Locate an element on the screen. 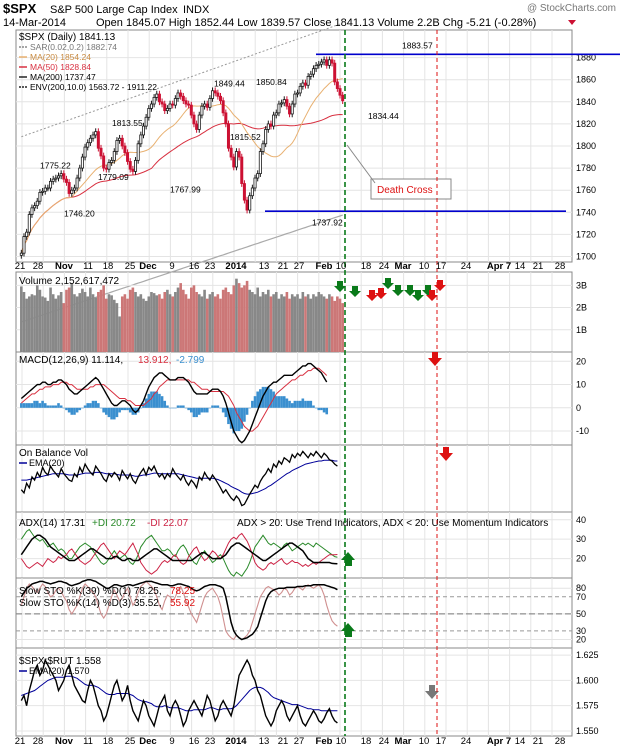  price-annotation: 1850.84 is located at coordinates (271, 82).